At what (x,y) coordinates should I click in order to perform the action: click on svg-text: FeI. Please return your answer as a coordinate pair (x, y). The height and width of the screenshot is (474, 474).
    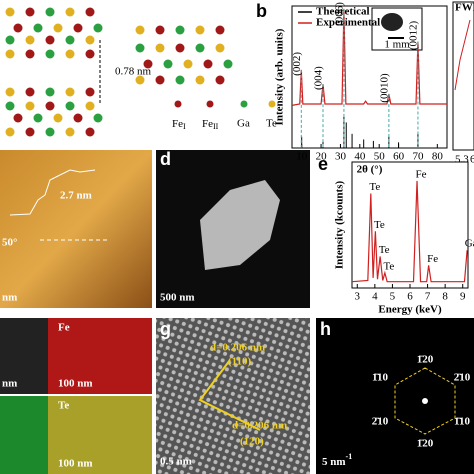
    Looking at the image, I should click on (179, 124).